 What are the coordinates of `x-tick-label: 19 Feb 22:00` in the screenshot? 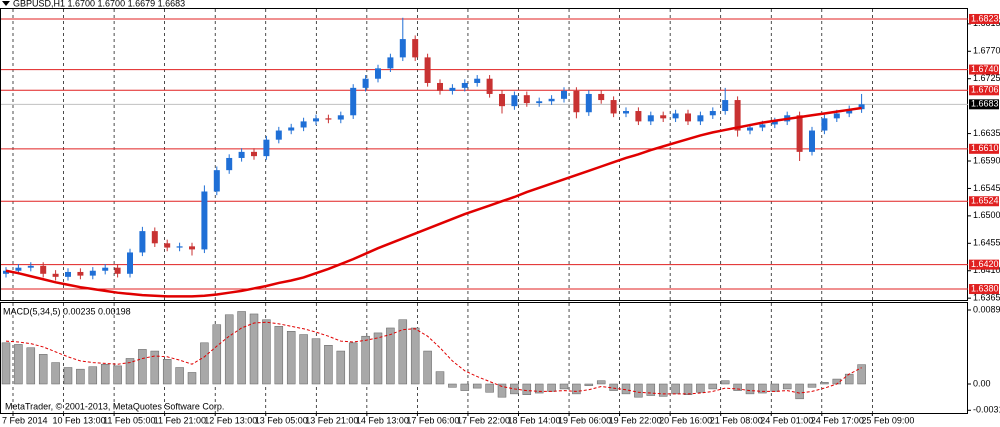 It's located at (635, 420).